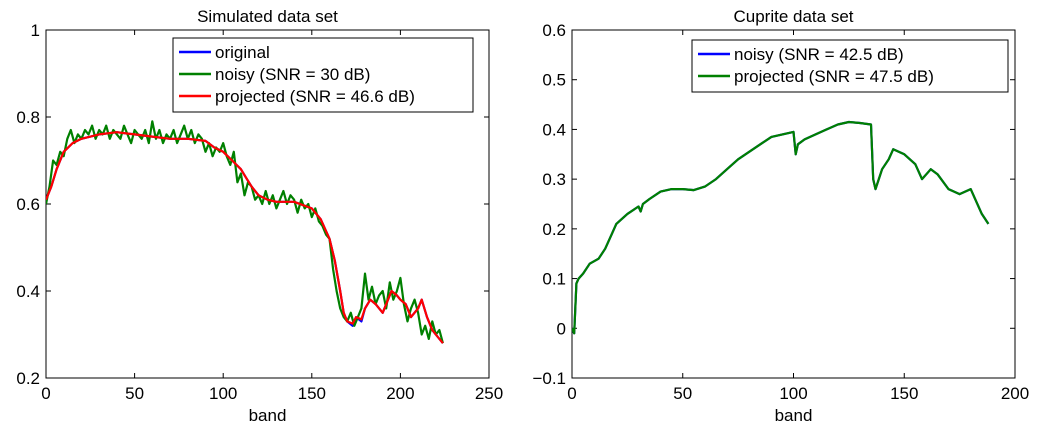 The width and height of the screenshot is (1042, 432). What do you see at coordinates (554, 179) in the screenshot?
I see `y-tick-label: 0.3` at bounding box center [554, 179].